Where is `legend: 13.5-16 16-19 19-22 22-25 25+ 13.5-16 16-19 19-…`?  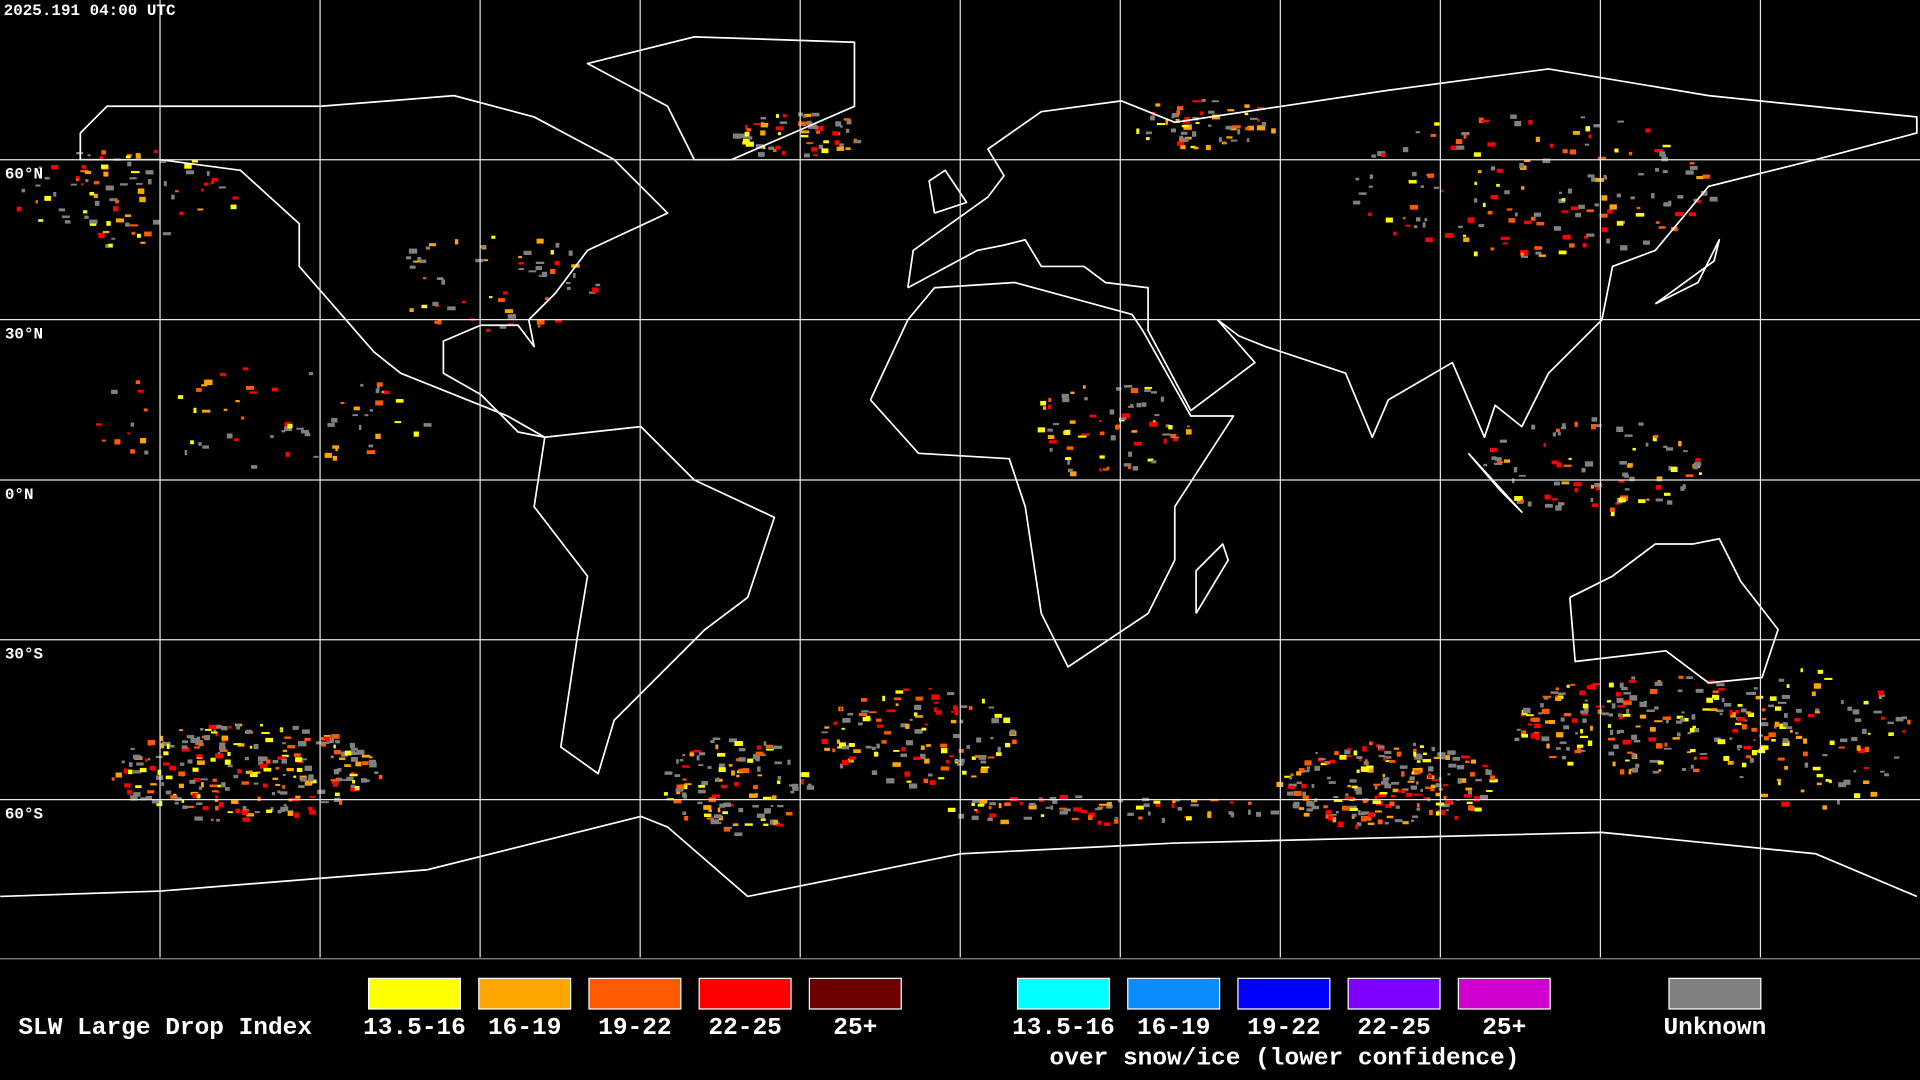 legend: 13.5-16 16-19 19-22 22-25 25+ 13.5-16 16-19 19-… is located at coordinates (1064, 1024).